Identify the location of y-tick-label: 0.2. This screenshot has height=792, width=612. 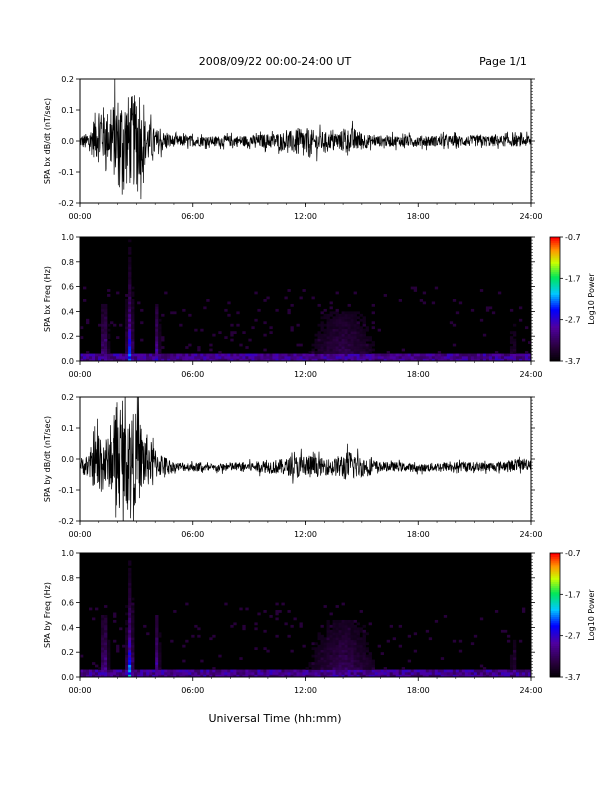
(67, 652).